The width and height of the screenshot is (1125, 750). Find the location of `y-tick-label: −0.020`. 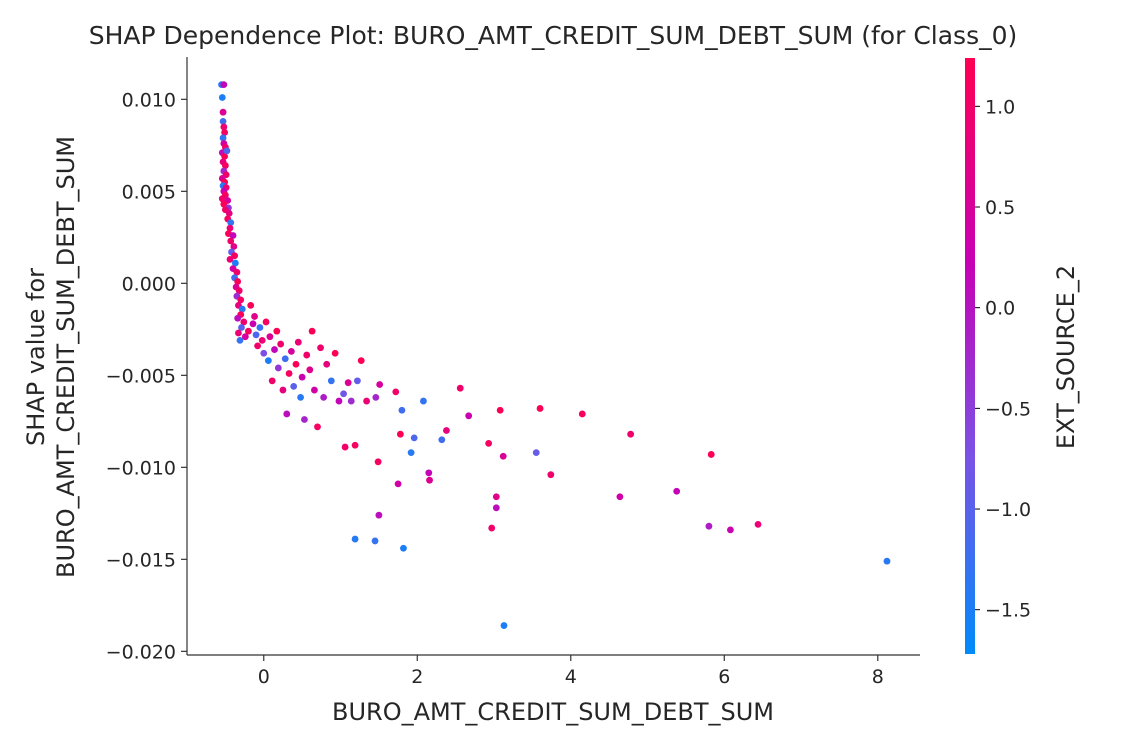

y-tick-label: −0.020 is located at coordinates (141, 652).